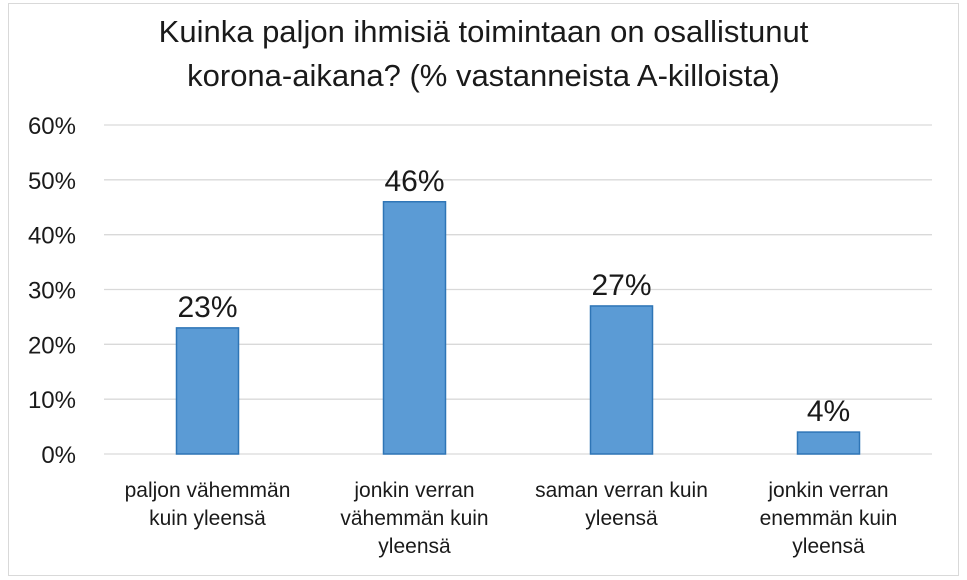  I want to click on y-tick-label: 0%, so click(58, 455).